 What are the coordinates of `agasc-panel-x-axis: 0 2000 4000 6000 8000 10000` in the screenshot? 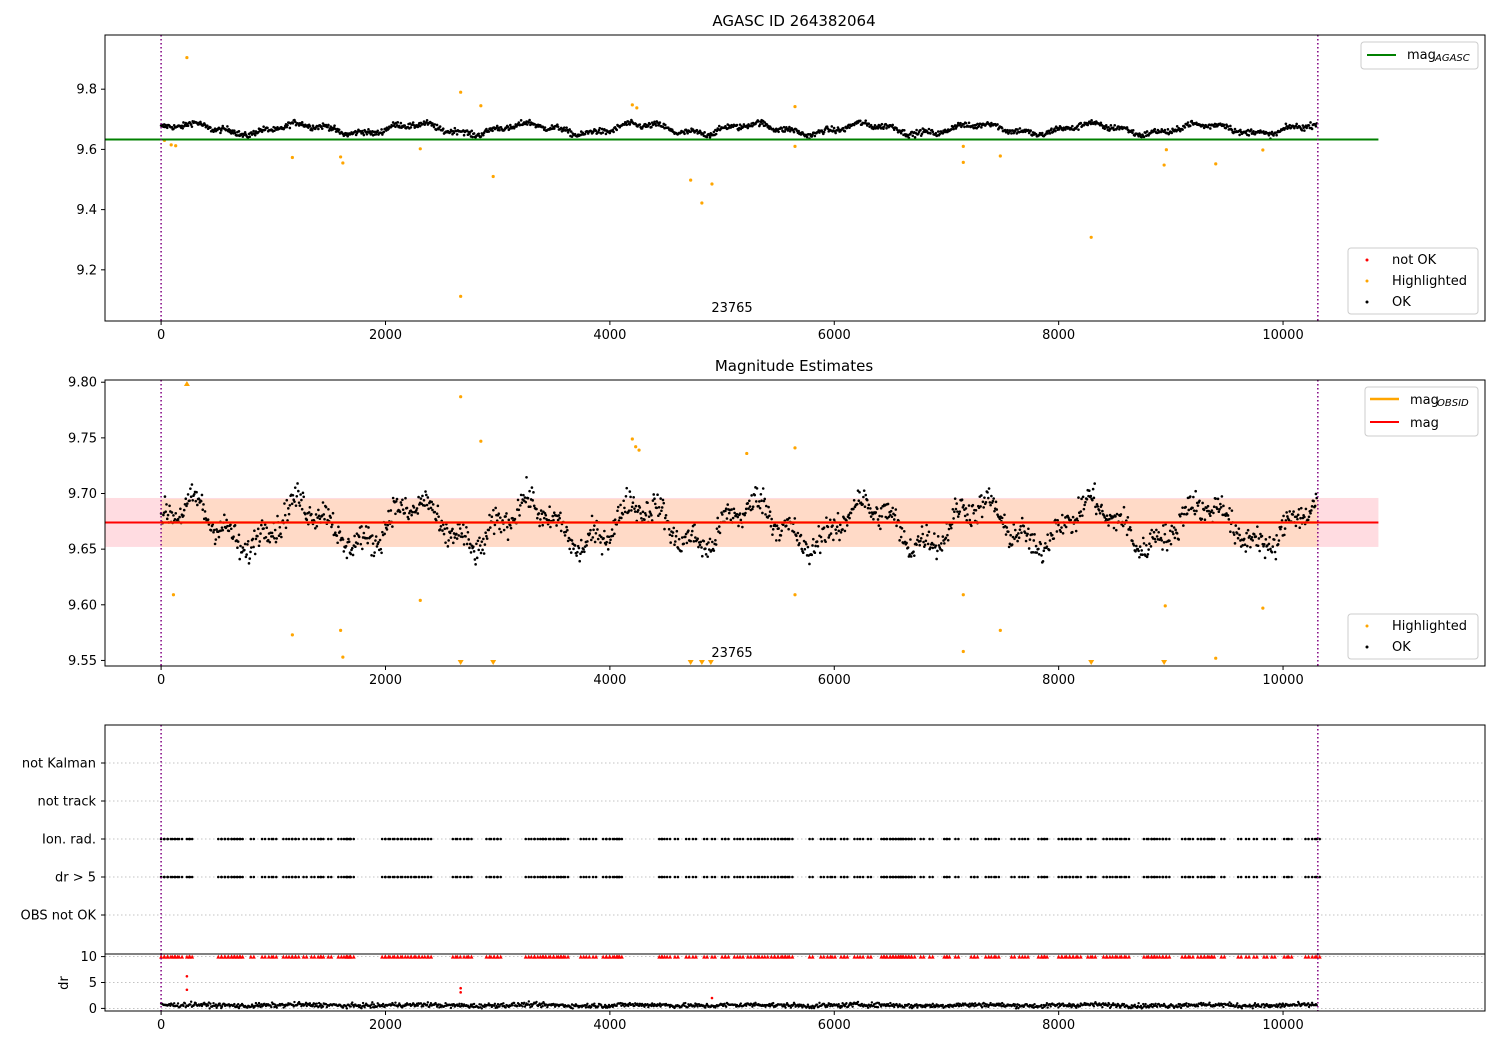 It's located at (730, 332).